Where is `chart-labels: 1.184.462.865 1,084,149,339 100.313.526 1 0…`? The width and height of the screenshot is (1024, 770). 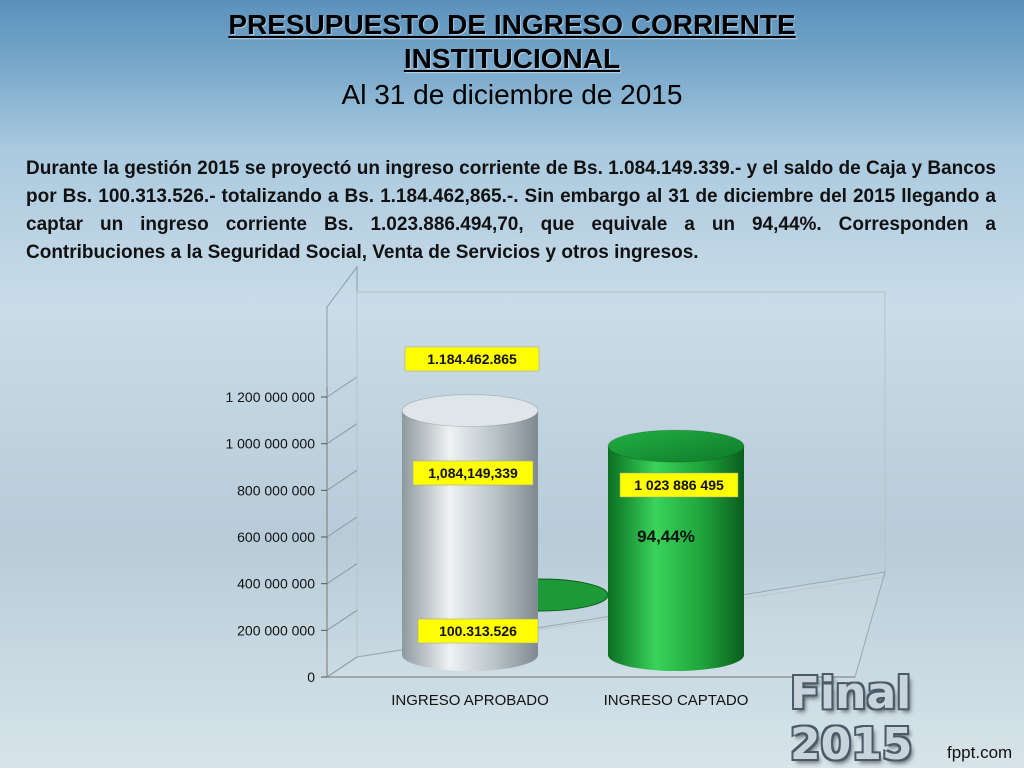 chart-labels: 1.184.462.865 1,084,149,339 100.313.526 1 0… is located at coordinates (571, 495).